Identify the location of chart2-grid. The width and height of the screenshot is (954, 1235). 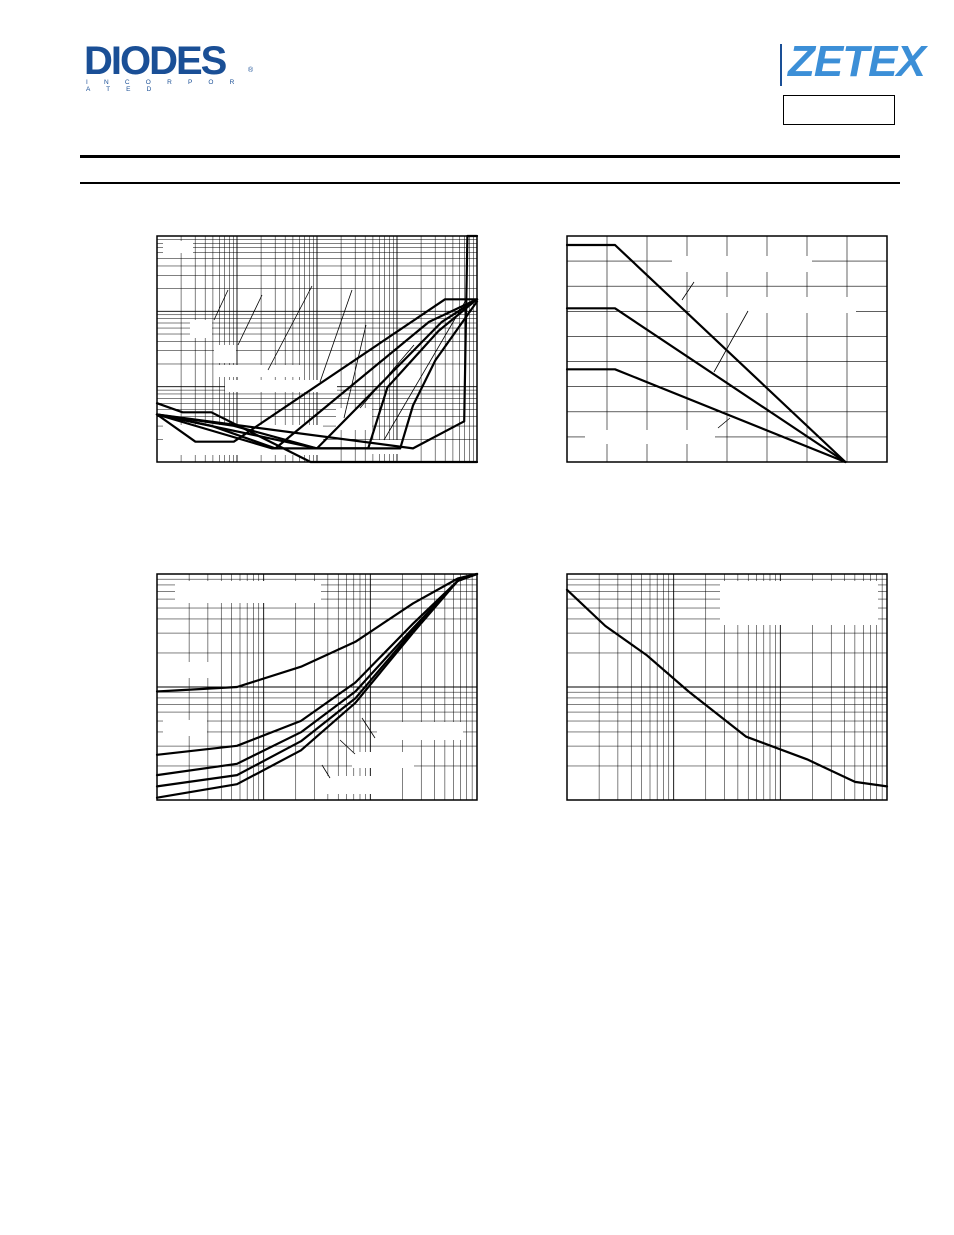
(727, 349).